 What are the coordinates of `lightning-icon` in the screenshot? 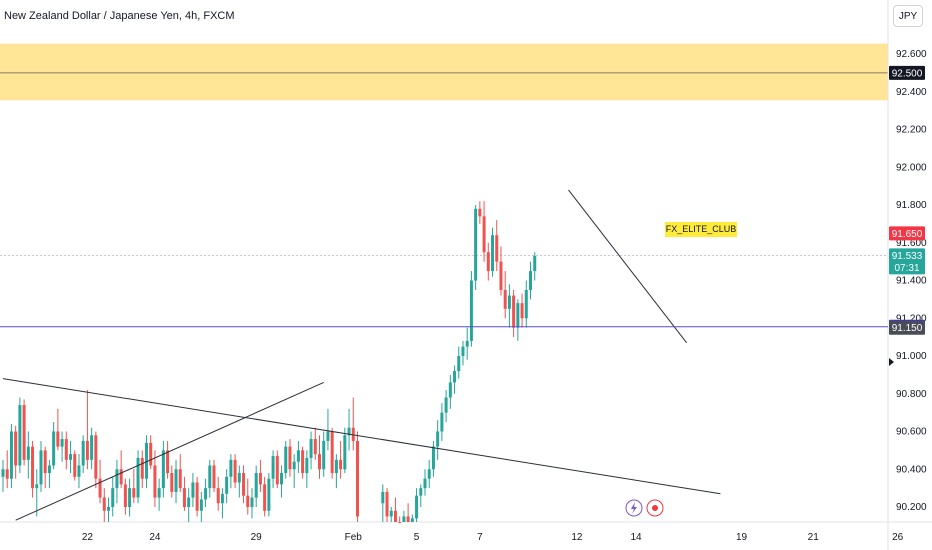 It's located at (634, 508).